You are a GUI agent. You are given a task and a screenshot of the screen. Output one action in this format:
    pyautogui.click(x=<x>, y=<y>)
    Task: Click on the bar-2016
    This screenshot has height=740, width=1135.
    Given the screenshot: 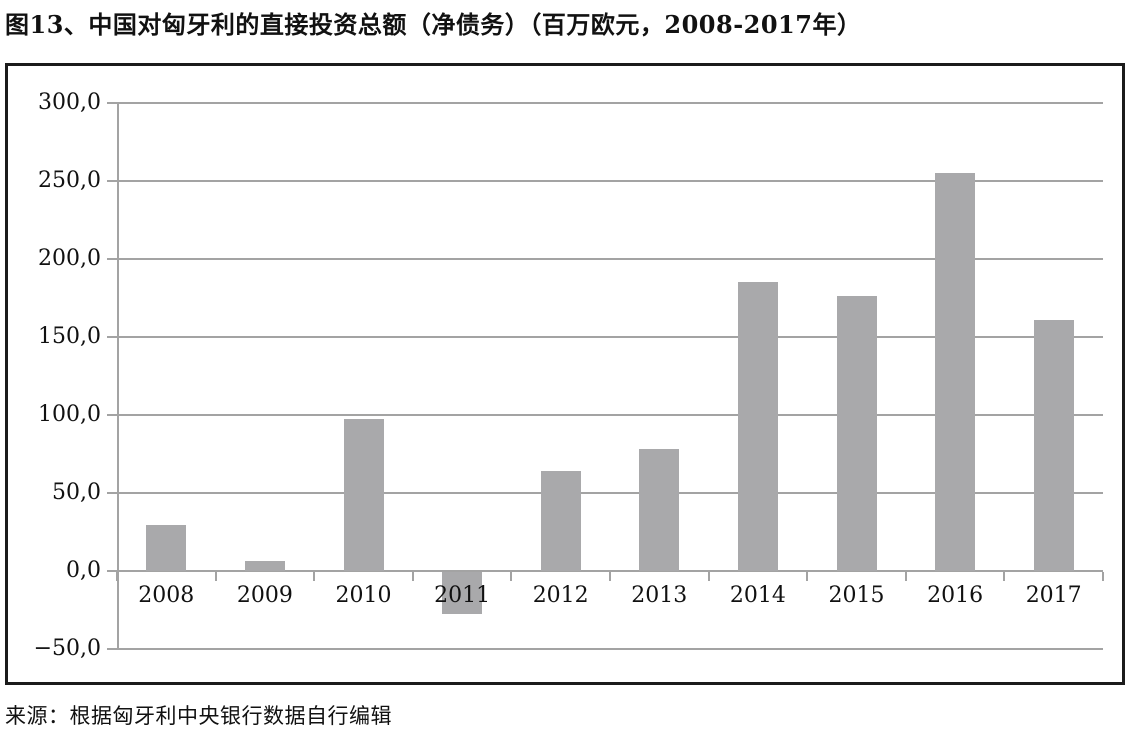 What is the action you would take?
    pyautogui.click(x=955, y=372)
    